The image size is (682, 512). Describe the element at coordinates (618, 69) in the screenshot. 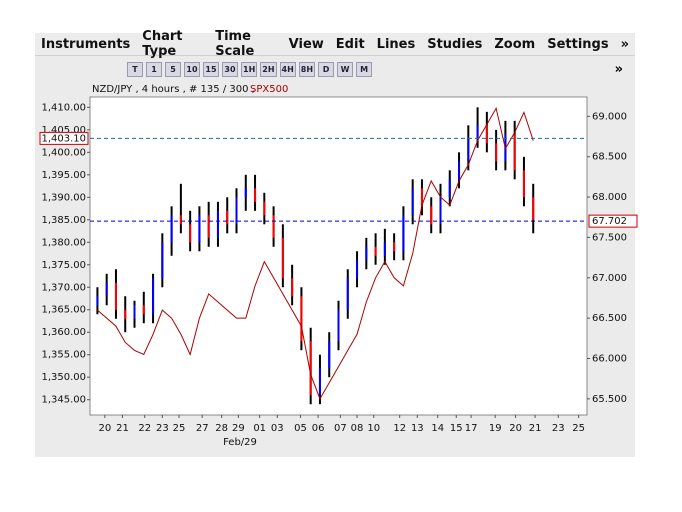

I see `more-button: »` at that location.